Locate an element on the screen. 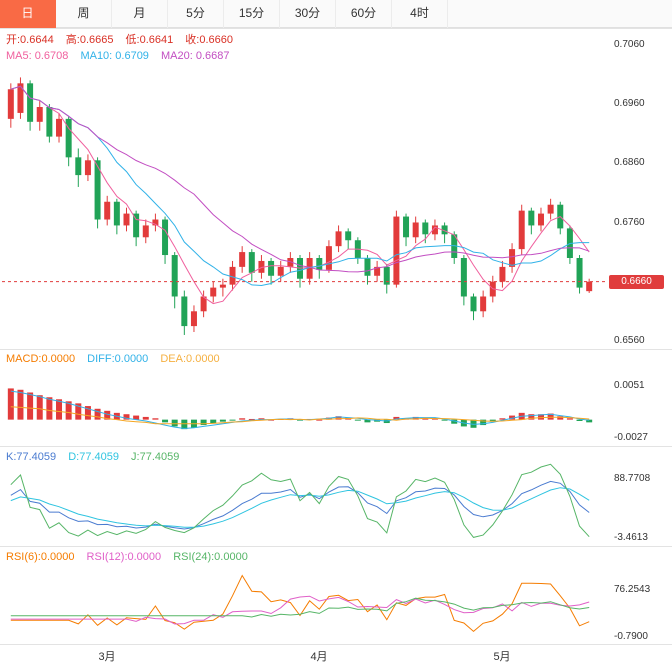 The image size is (672, 671). y-axis-label: 88.7708 is located at coordinates (632, 478).